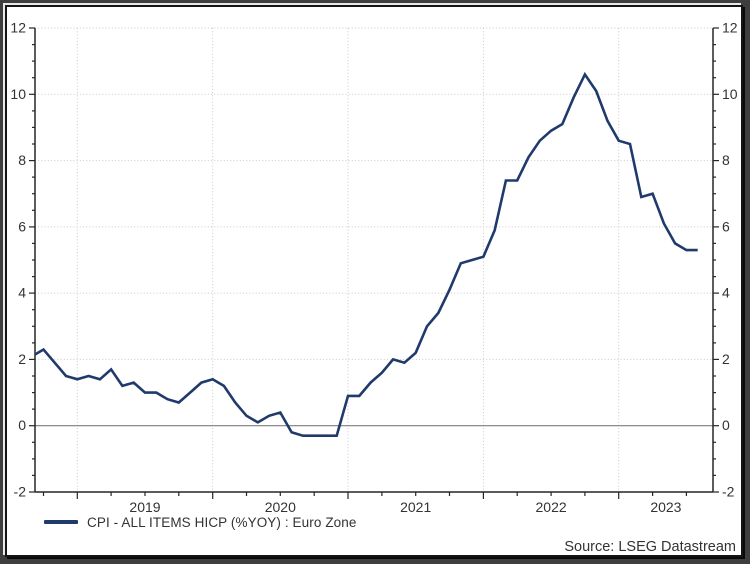 The height and width of the screenshot is (564, 750). What do you see at coordinates (551, 507) in the screenshot?
I see `svg-text: 2022` at bounding box center [551, 507].